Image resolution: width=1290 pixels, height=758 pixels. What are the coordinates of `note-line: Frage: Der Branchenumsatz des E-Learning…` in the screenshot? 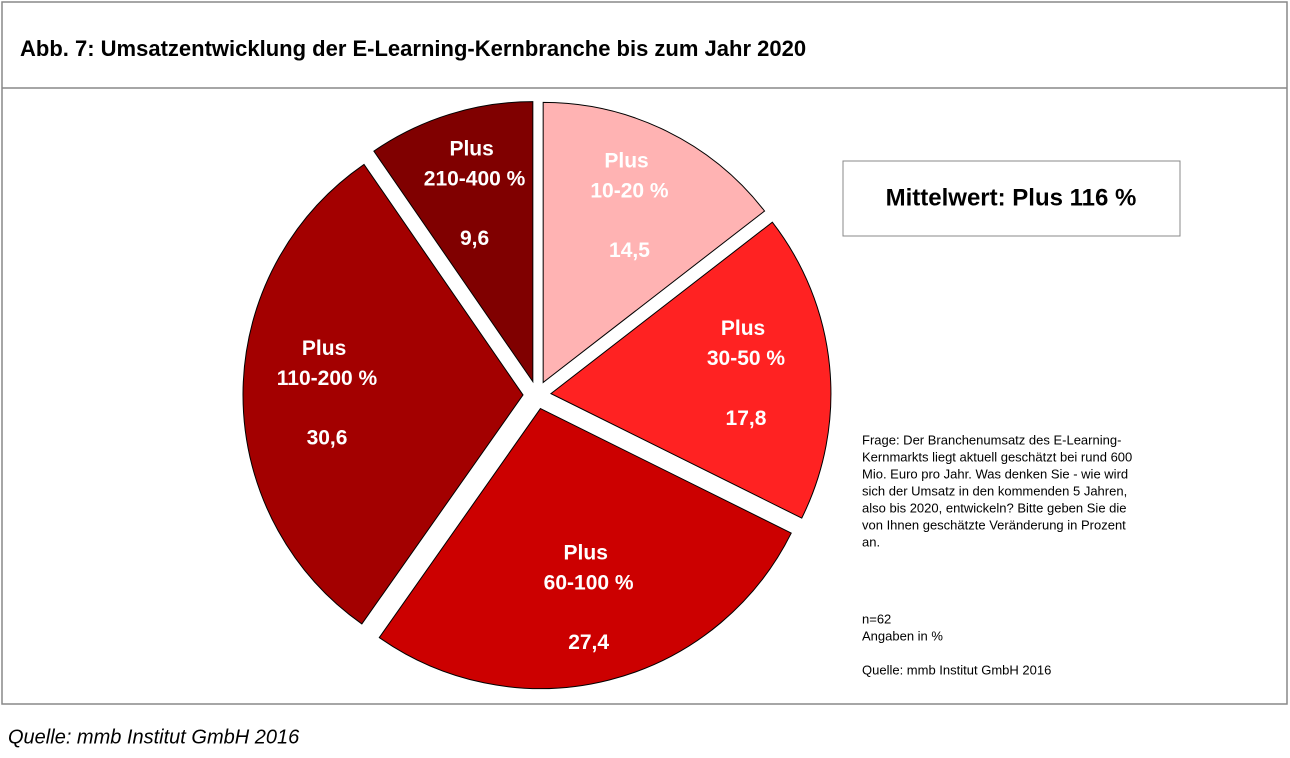 It's located at (991, 439).